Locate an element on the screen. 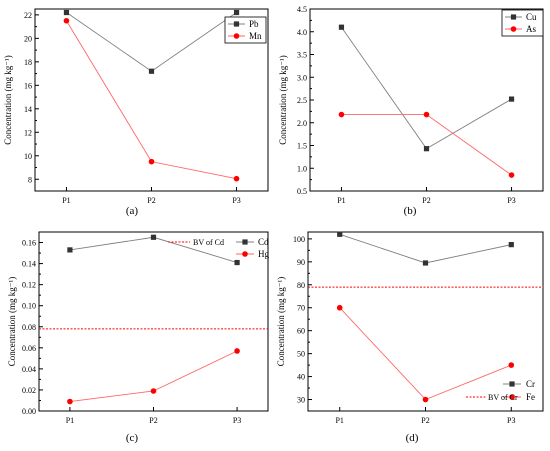  y-tick-label: 90 is located at coordinates (301, 262).